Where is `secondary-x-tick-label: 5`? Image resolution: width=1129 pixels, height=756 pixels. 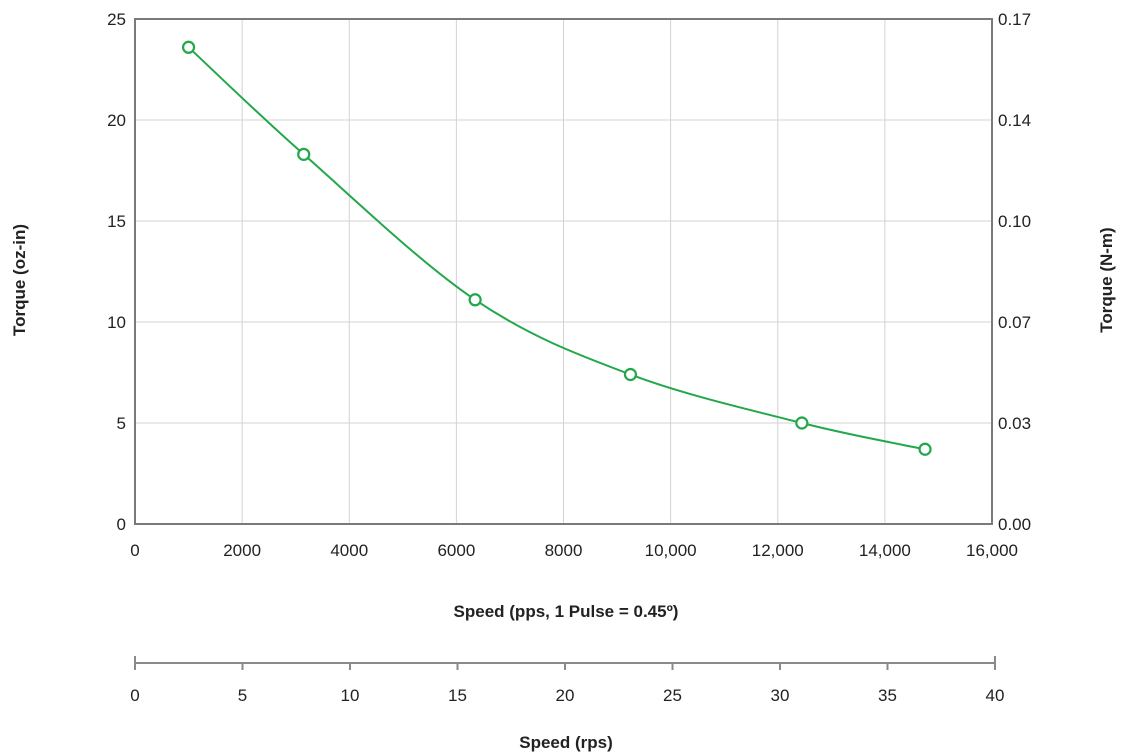
secondary-x-tick-label: 5 is located at coordinates (242, 695).